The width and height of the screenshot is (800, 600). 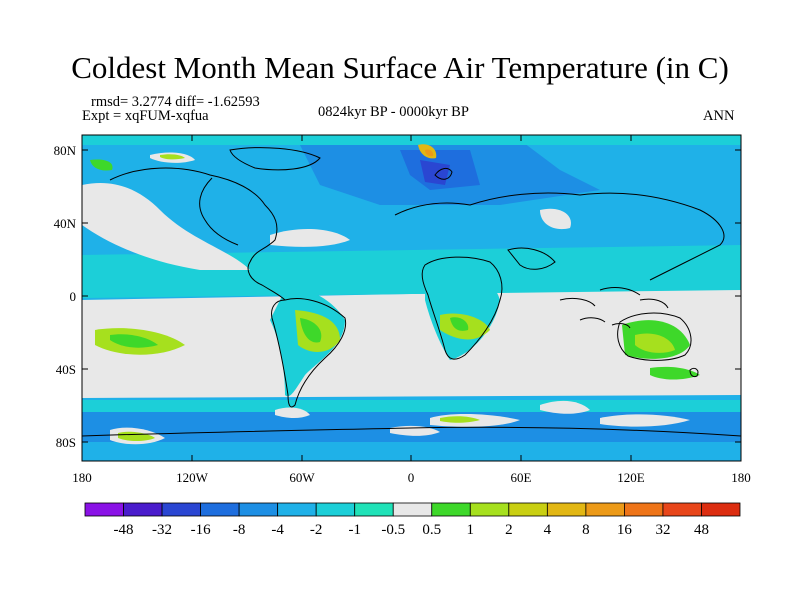 What do you see at coordinates (175, 102) in the screenshot?
I see `stats-line: rmsd= 3.2774 diff= -1.62593` at bounding box center [175, 102].